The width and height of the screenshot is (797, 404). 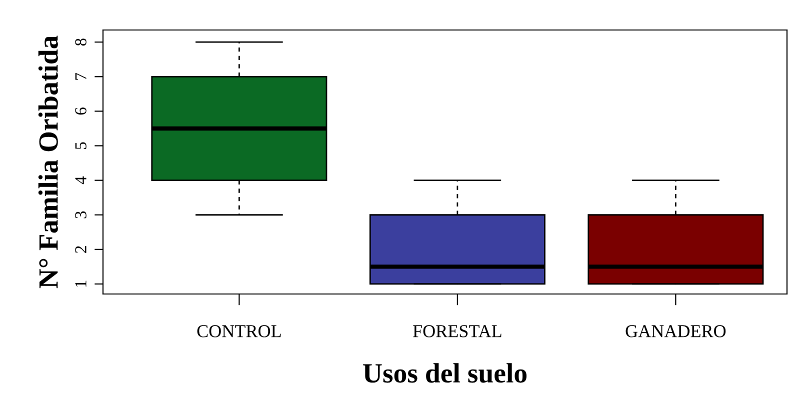 What do you see at coordinates (80, 214) in the screenshot?
I see `y-tick-label: 3` at bounding box center [80, 214].